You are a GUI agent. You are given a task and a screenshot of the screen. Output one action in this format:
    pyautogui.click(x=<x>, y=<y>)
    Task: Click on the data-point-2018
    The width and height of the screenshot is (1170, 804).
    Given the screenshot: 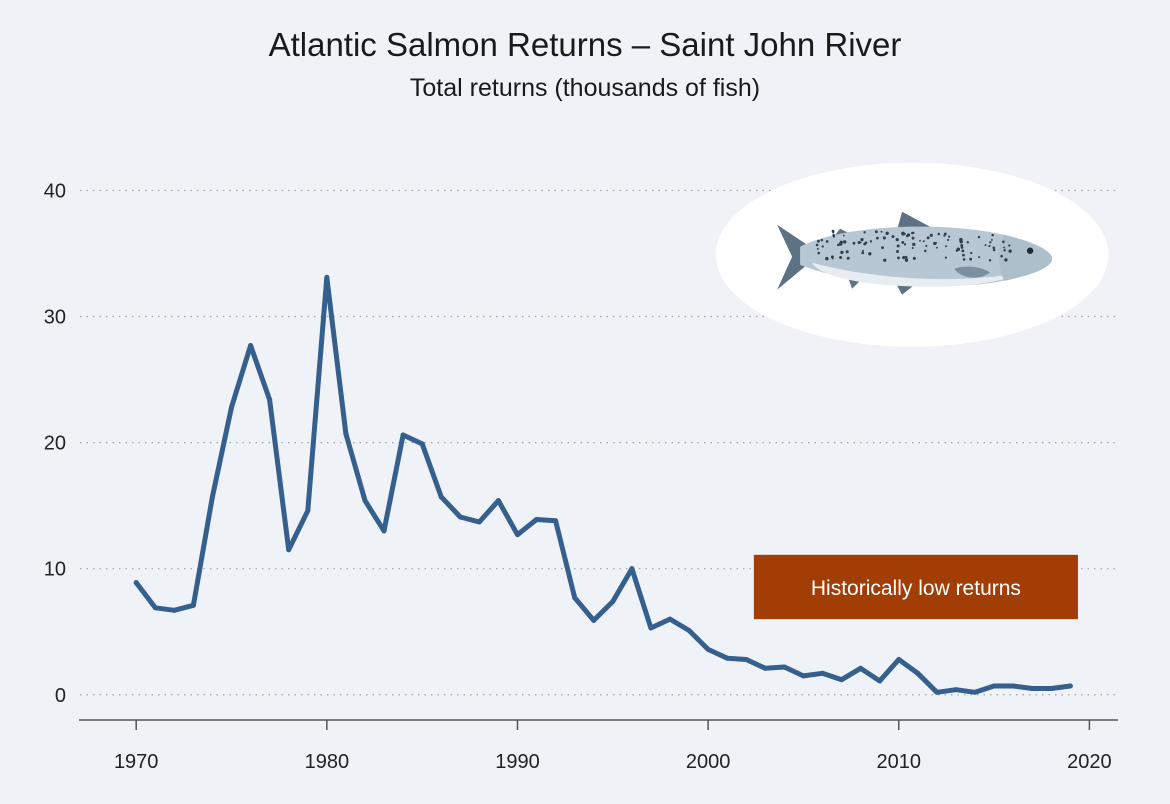 What is the action you would take?
    pyautogui.click(x=1051, y=688)
    